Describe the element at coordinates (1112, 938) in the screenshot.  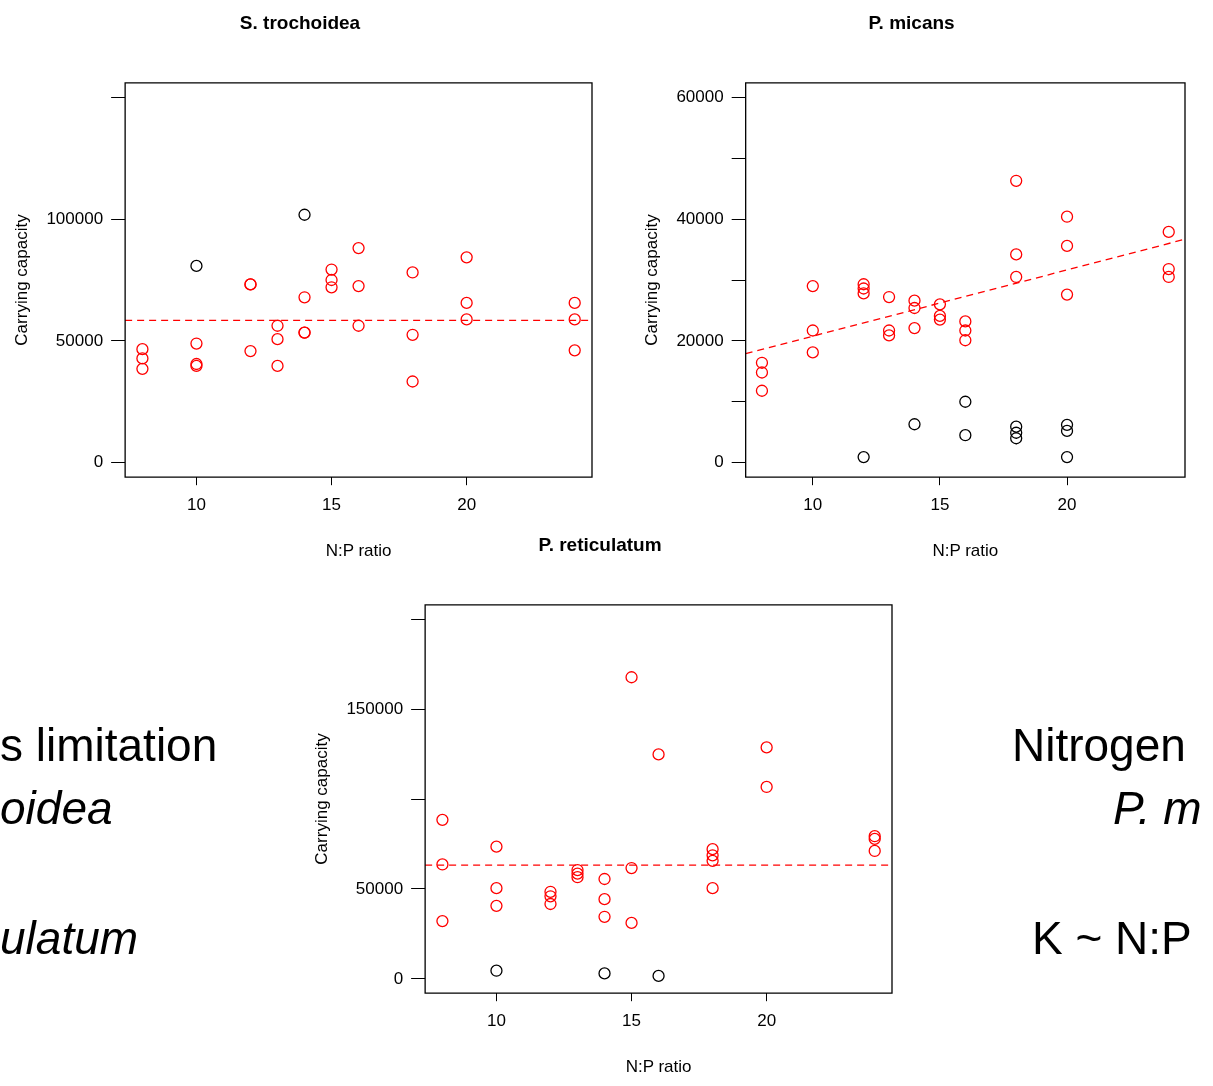
I see `text: K ~ N:P` at that location.